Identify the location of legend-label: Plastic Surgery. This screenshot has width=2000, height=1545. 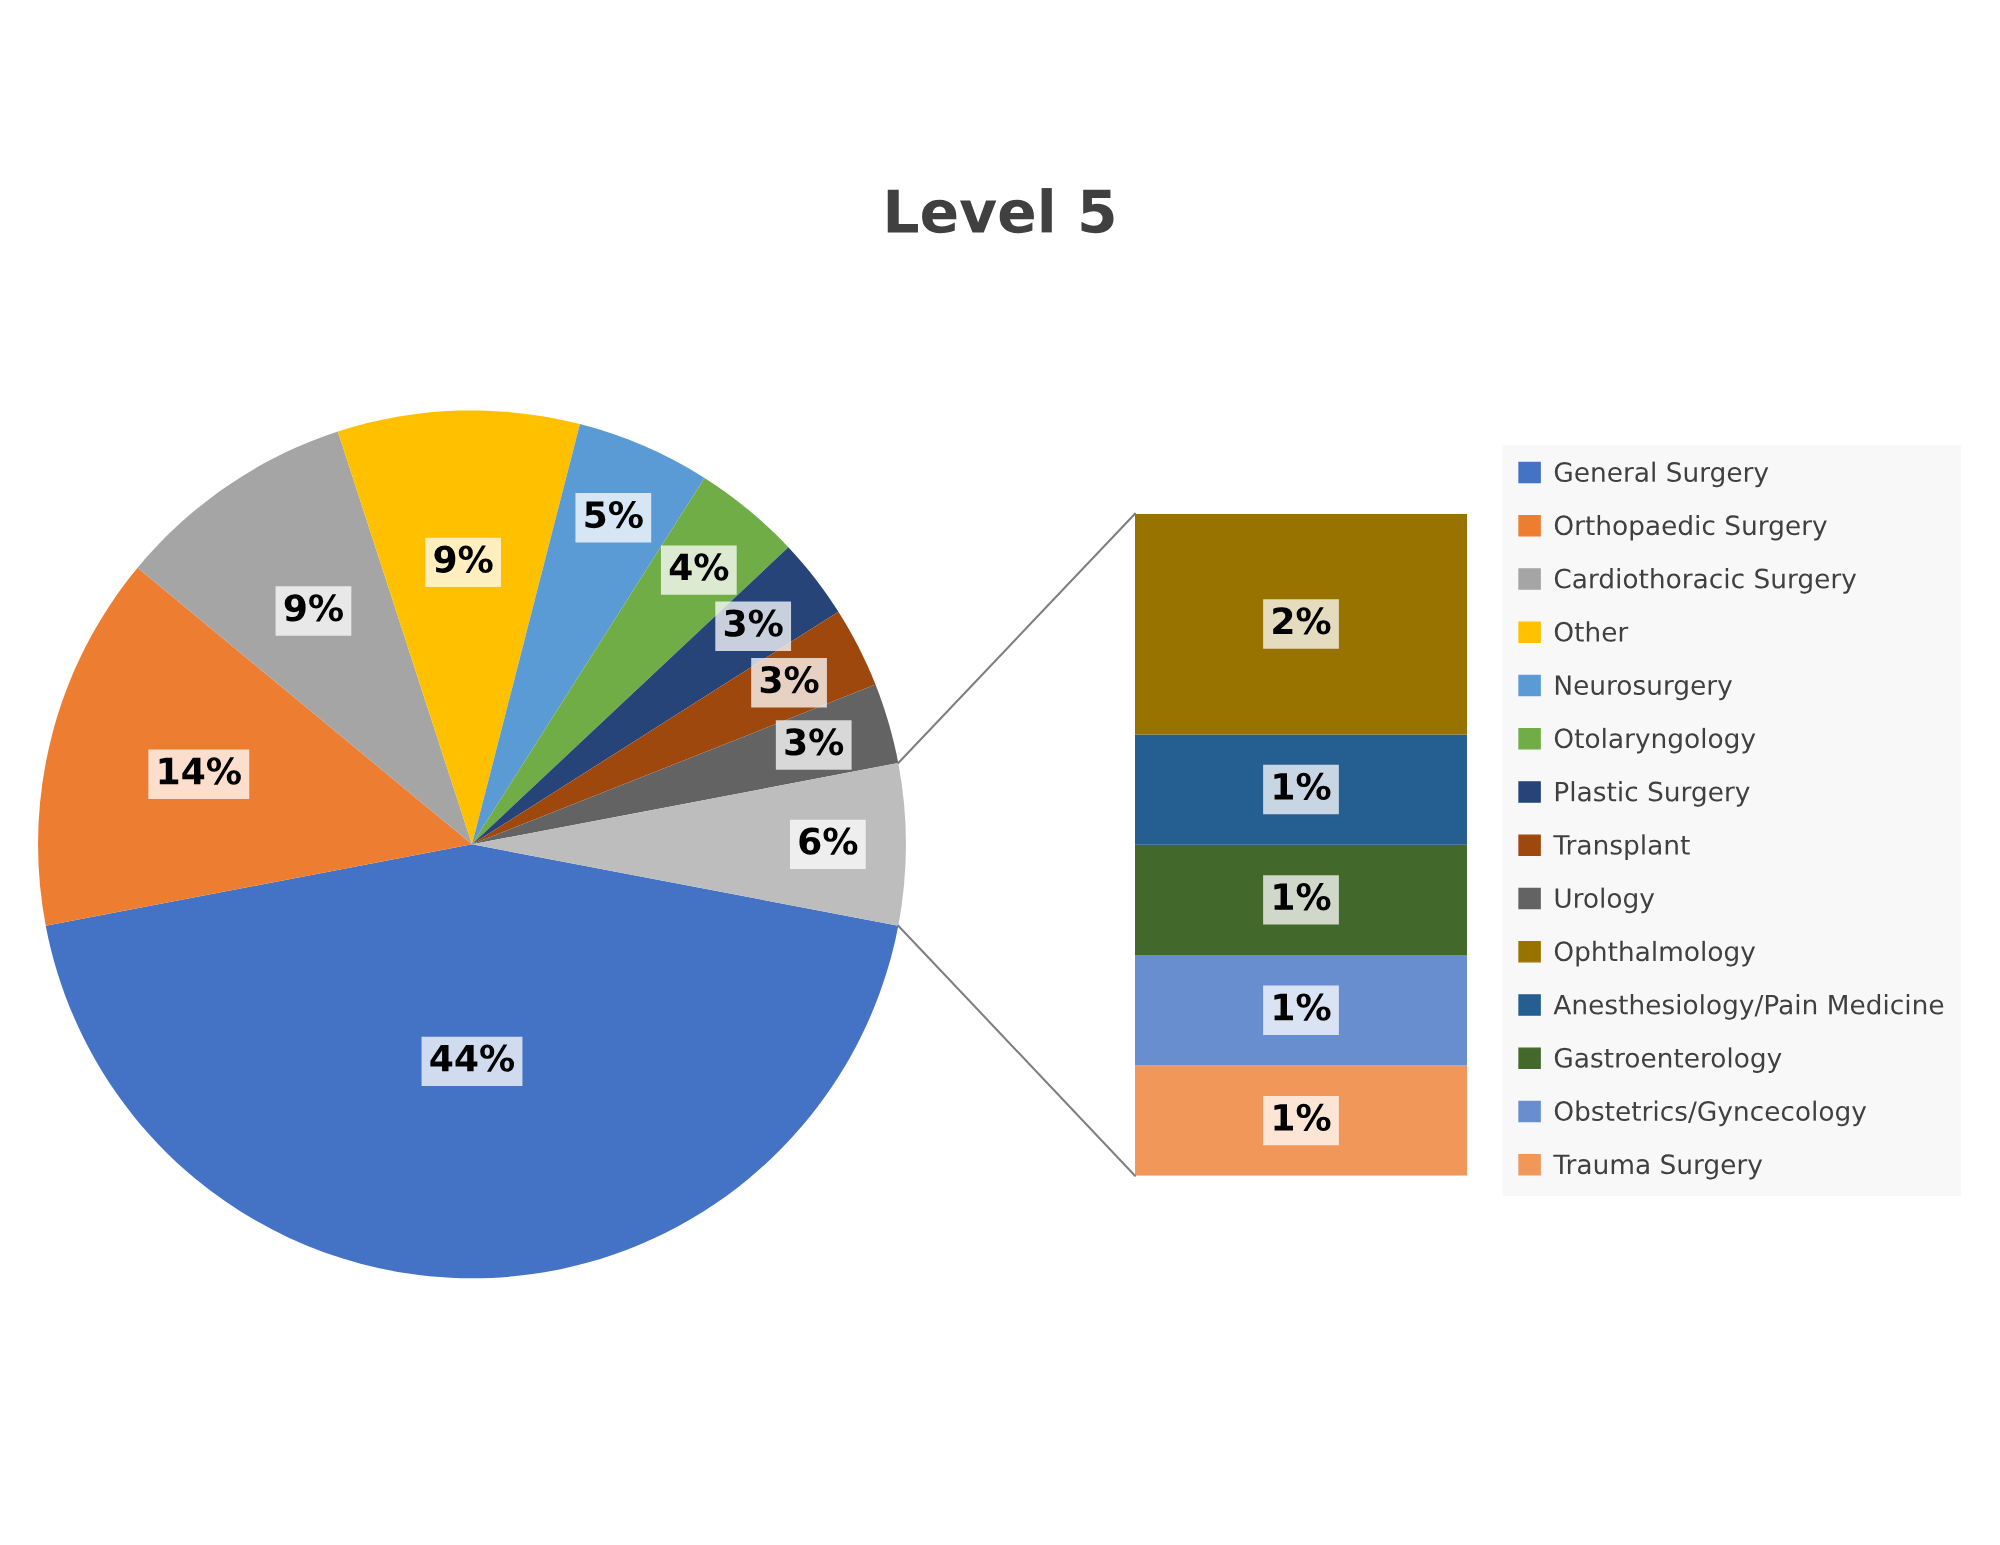
(1652, 794).